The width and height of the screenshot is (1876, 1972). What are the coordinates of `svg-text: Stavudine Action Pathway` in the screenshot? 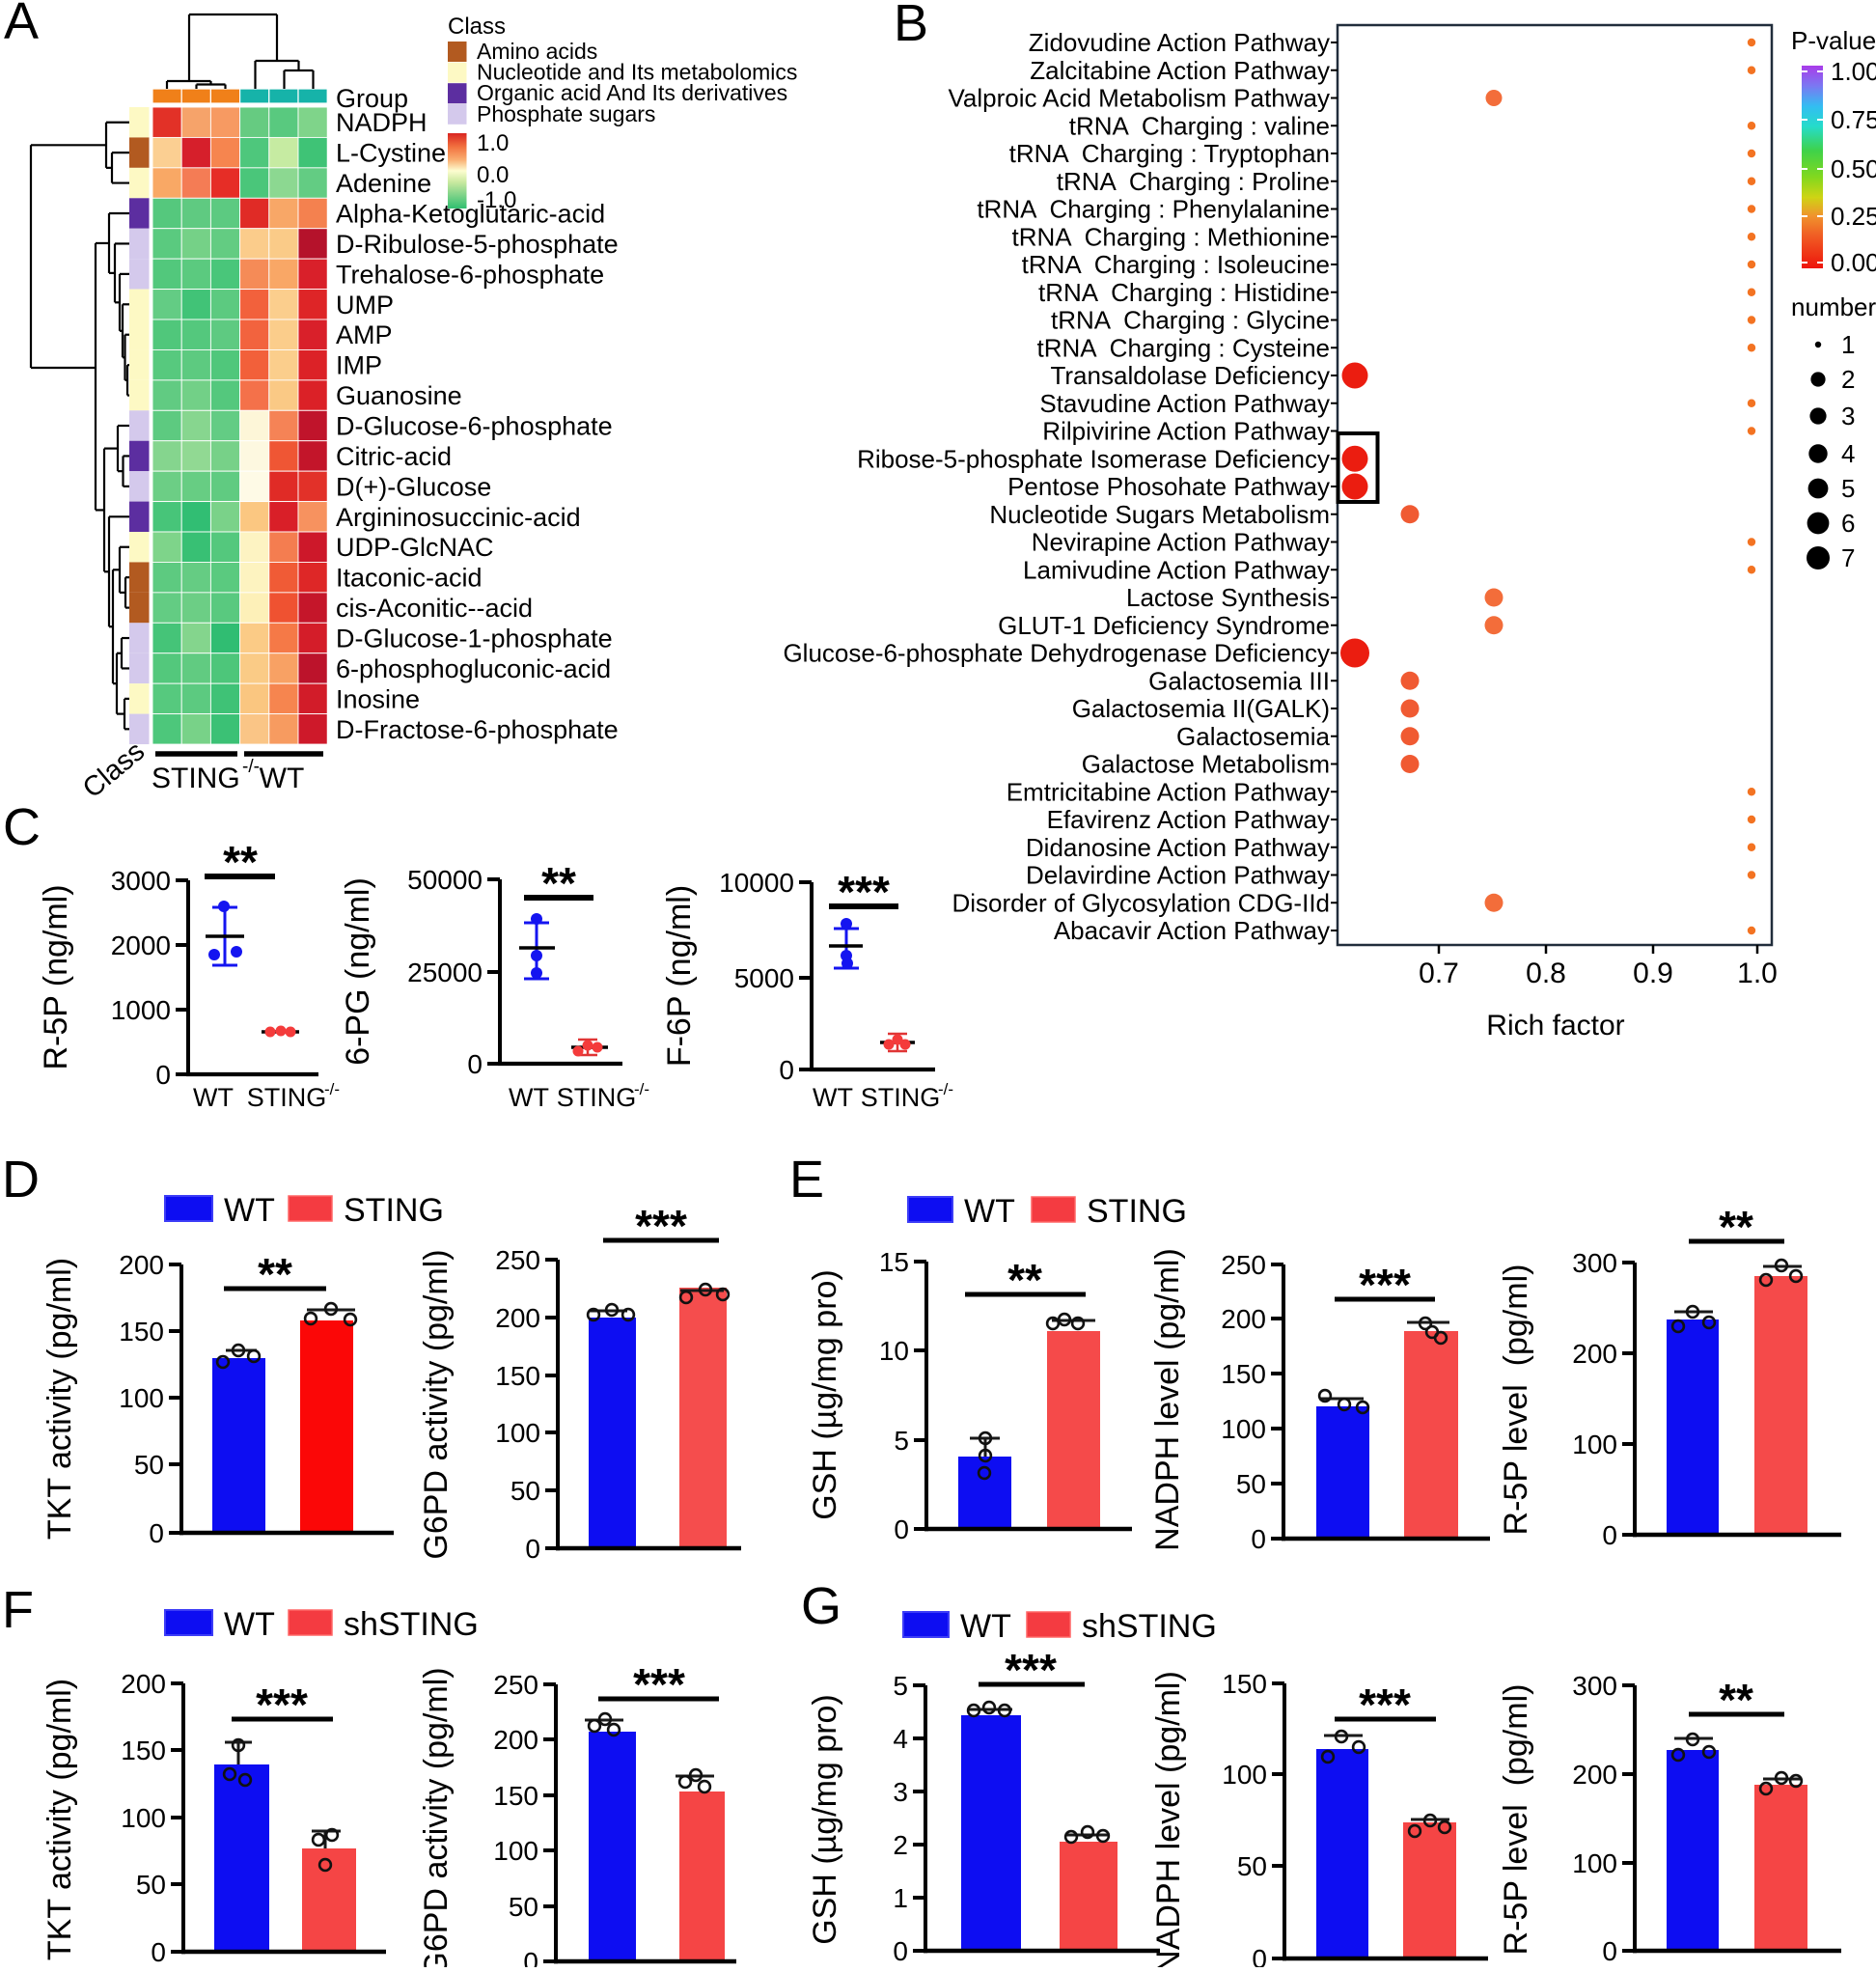 It's located at (1184, 403).